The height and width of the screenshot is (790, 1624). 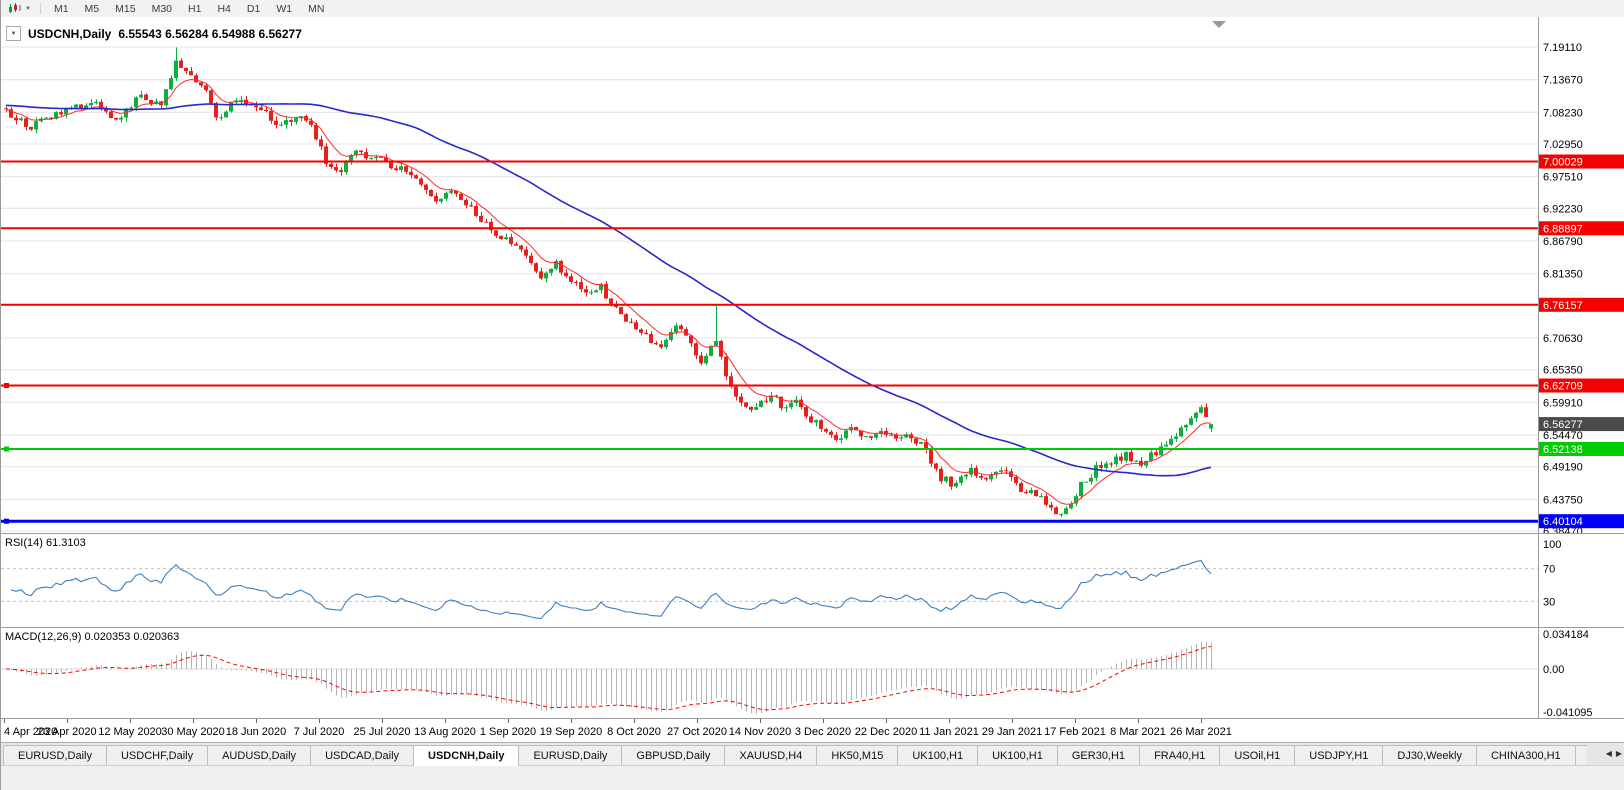 I want to click on chart-ohlc-values: 6.55543 6.56284 6.54988 6.56277, so click(x=210, y=33).